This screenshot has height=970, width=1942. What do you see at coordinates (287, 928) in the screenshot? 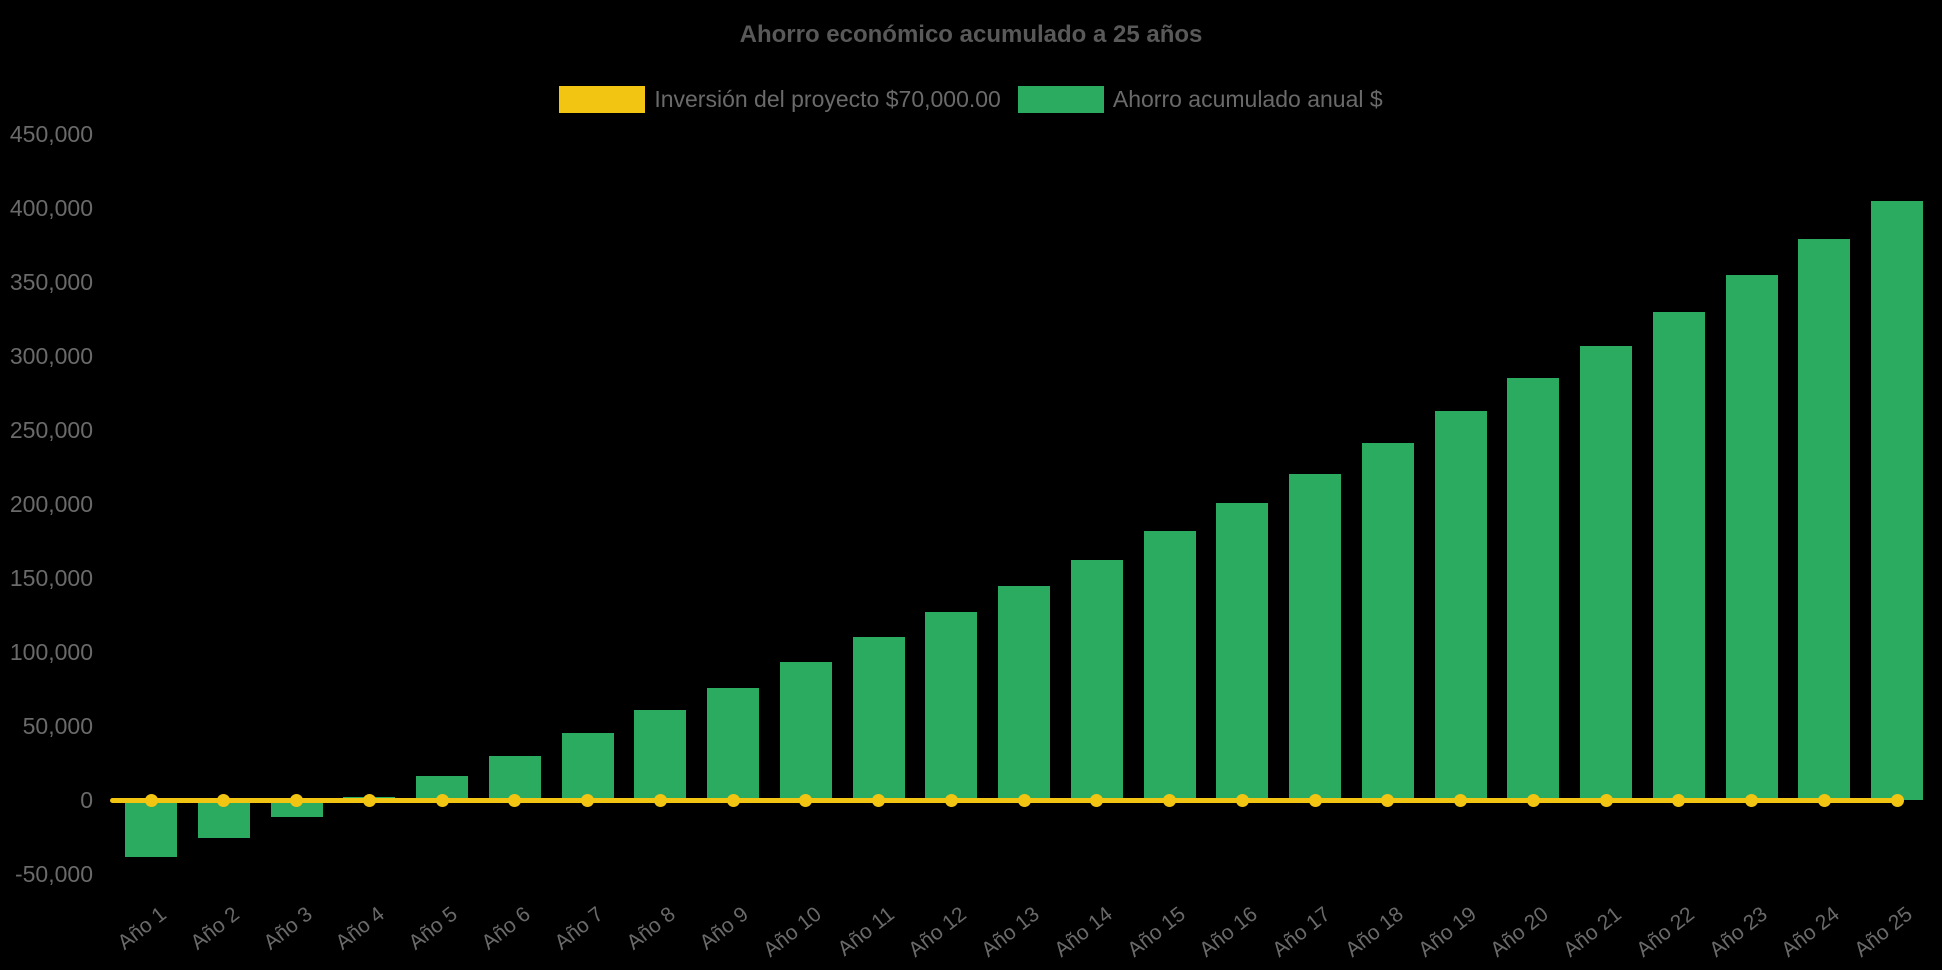
I see `x-axis-tick-label-anio-3: Año 3` at bounding box center [287, 928].